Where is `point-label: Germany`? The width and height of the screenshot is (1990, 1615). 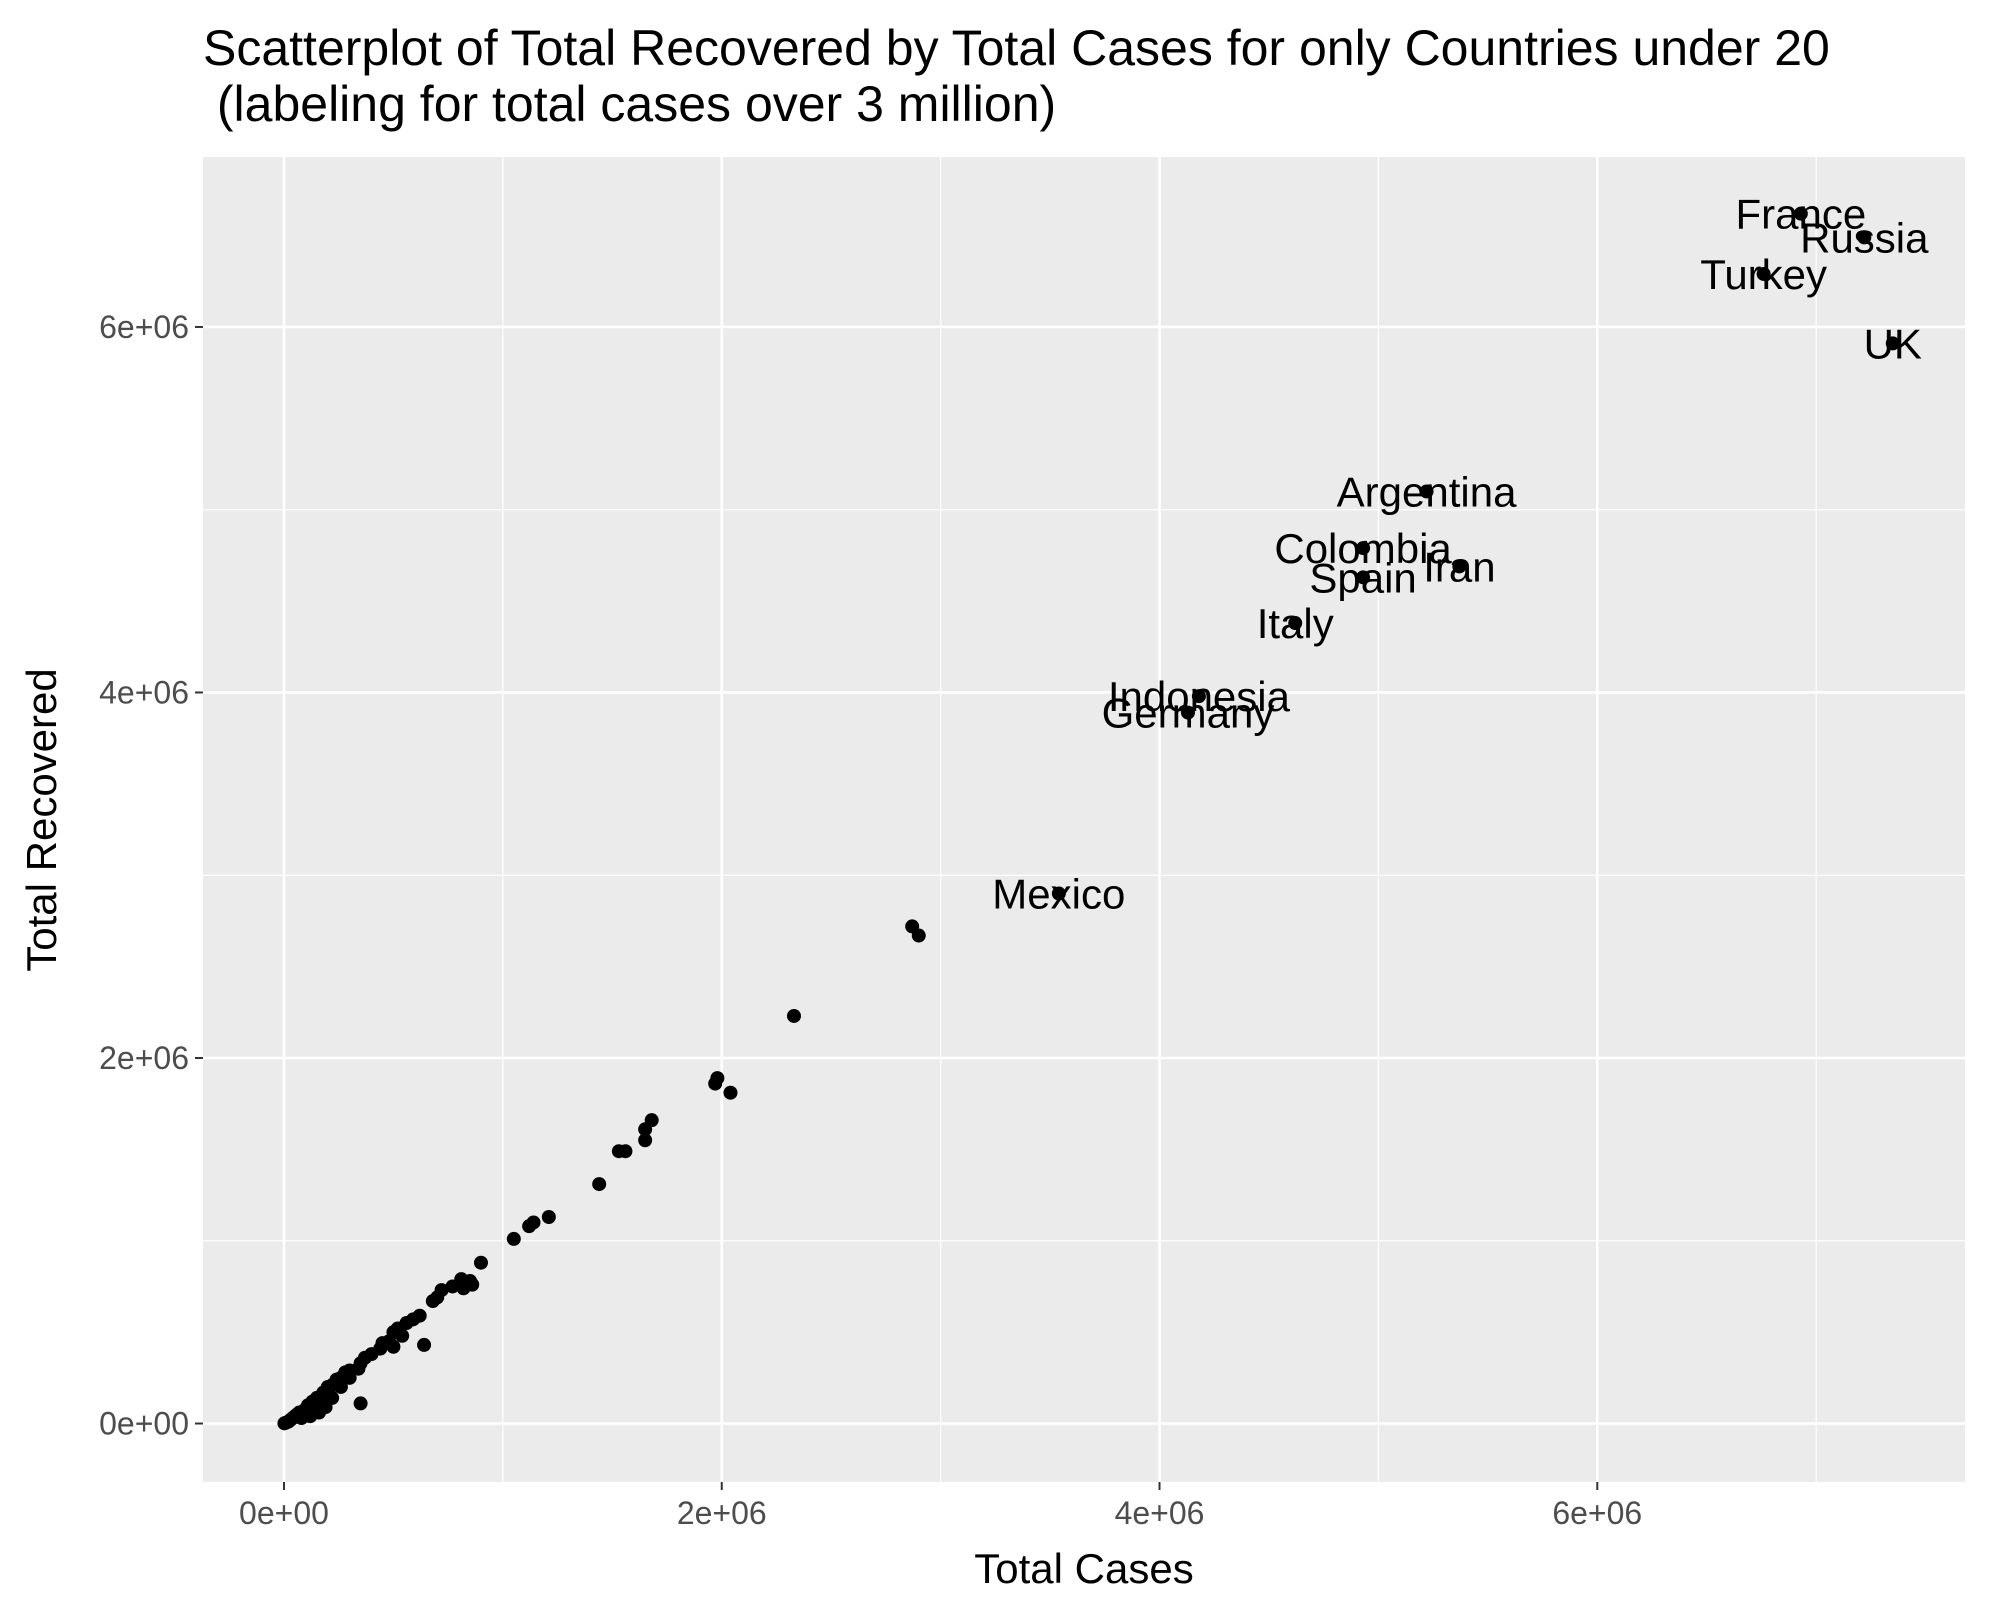
point-label: Germany is located at coordinates (1188, 713).